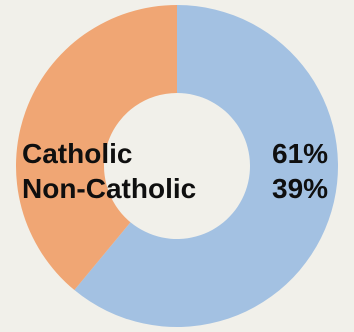 The width and height of the screenshot is (354, 332). Describe the element at coordinates (300, 153) in the screenshot. I see `legend-value-catholic: 61%` at that location.